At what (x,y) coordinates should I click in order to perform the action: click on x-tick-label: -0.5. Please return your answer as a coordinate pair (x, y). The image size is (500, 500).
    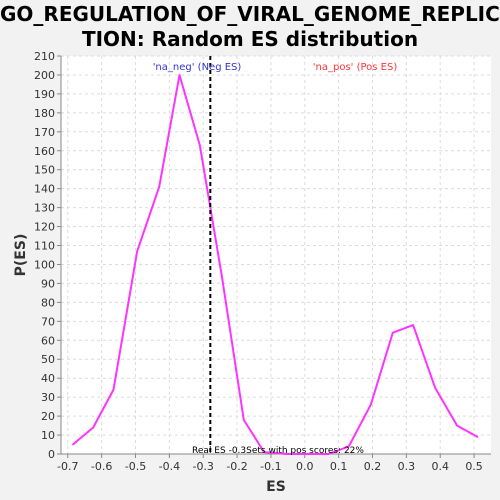
    Looking at the image, I should click on (135, 466).